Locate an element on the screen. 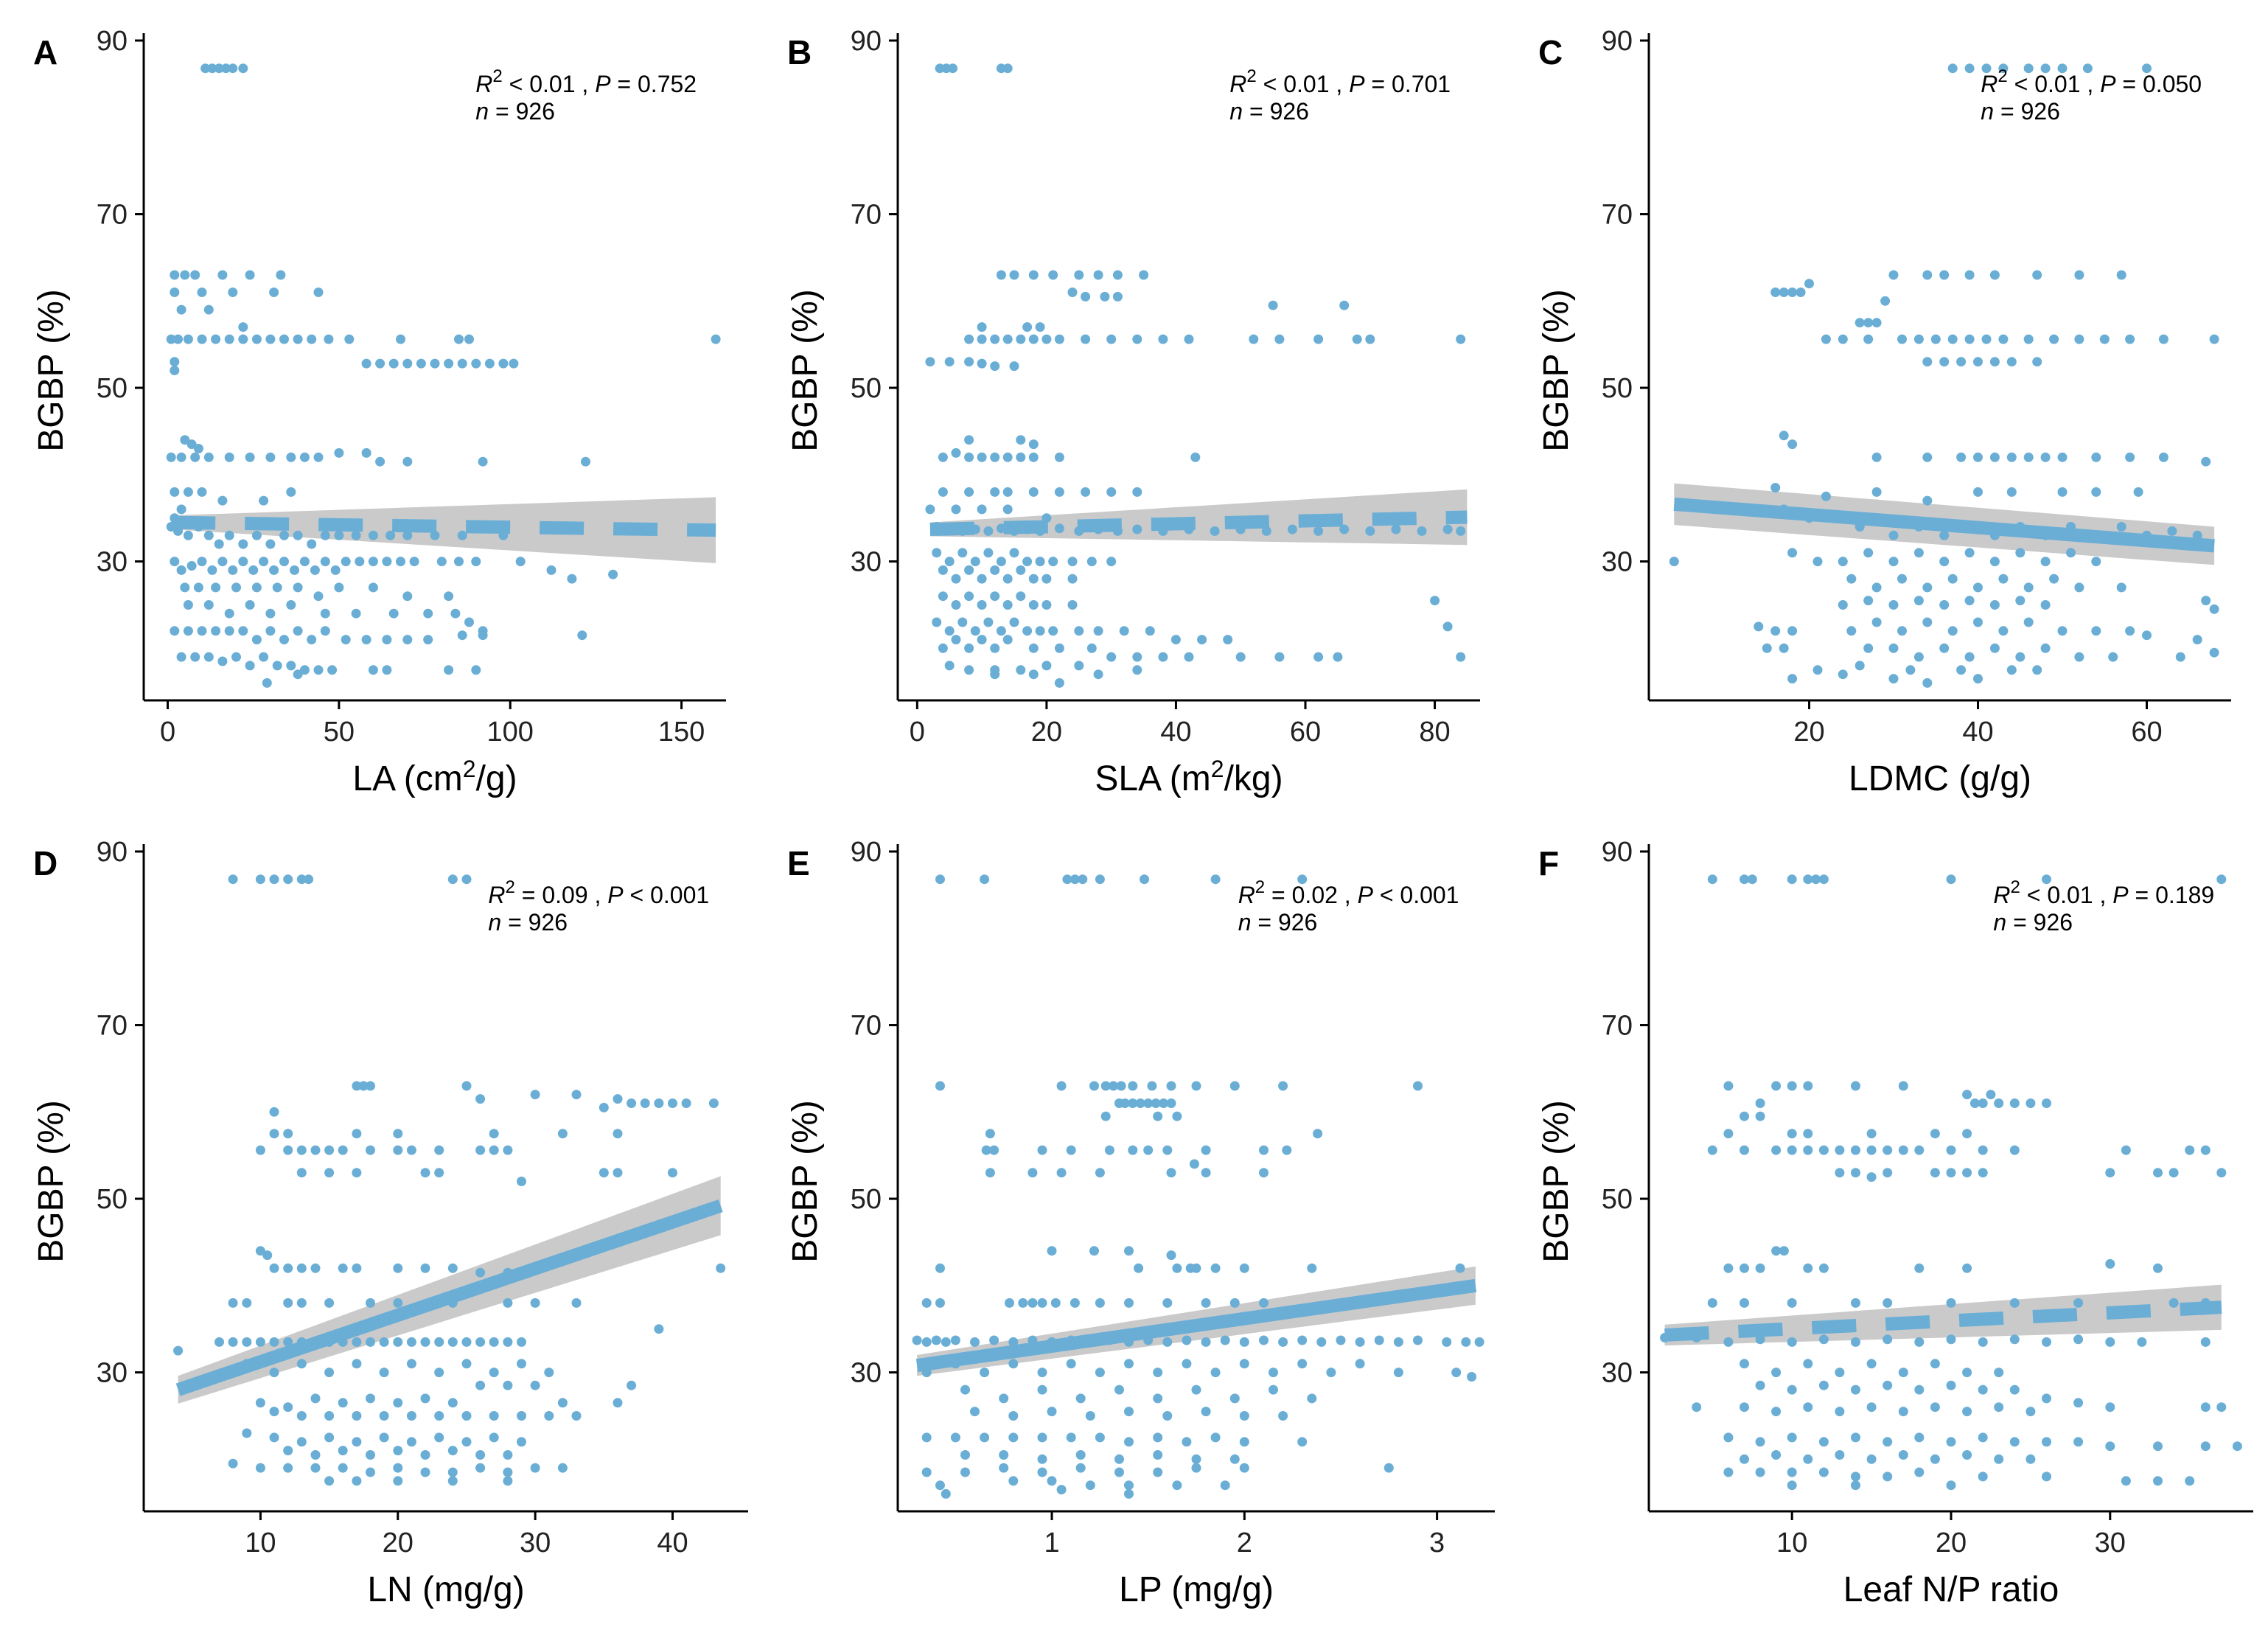 This screenshot has height=1630, width=2268. y-tick-label: 90 is located at coordinates (866, 852).